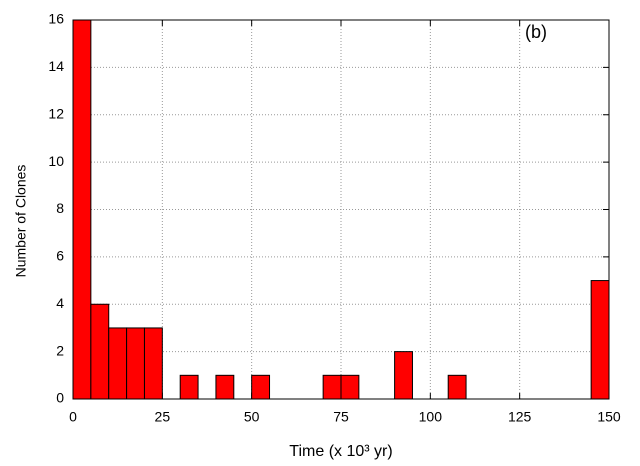  I want to click on annotation: (b), so click(536, 32).